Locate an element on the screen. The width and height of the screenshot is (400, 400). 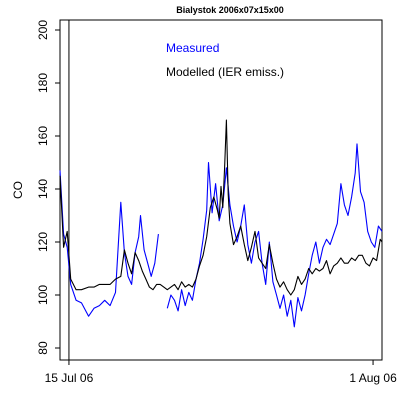
legend-entry-modelled: Modelled (IER emiss.) is located at coordinates (225, 72).